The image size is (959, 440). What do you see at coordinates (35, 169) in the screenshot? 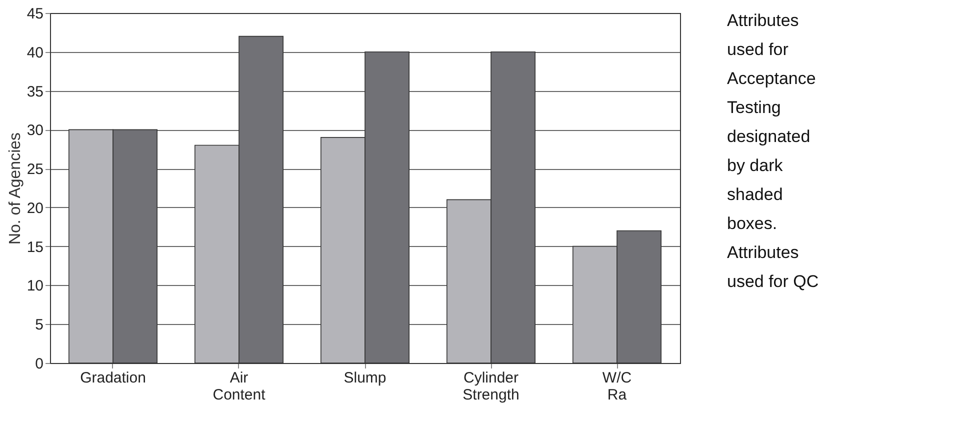
I see `y-tick-label: 25` at bounding box center [35, 169].